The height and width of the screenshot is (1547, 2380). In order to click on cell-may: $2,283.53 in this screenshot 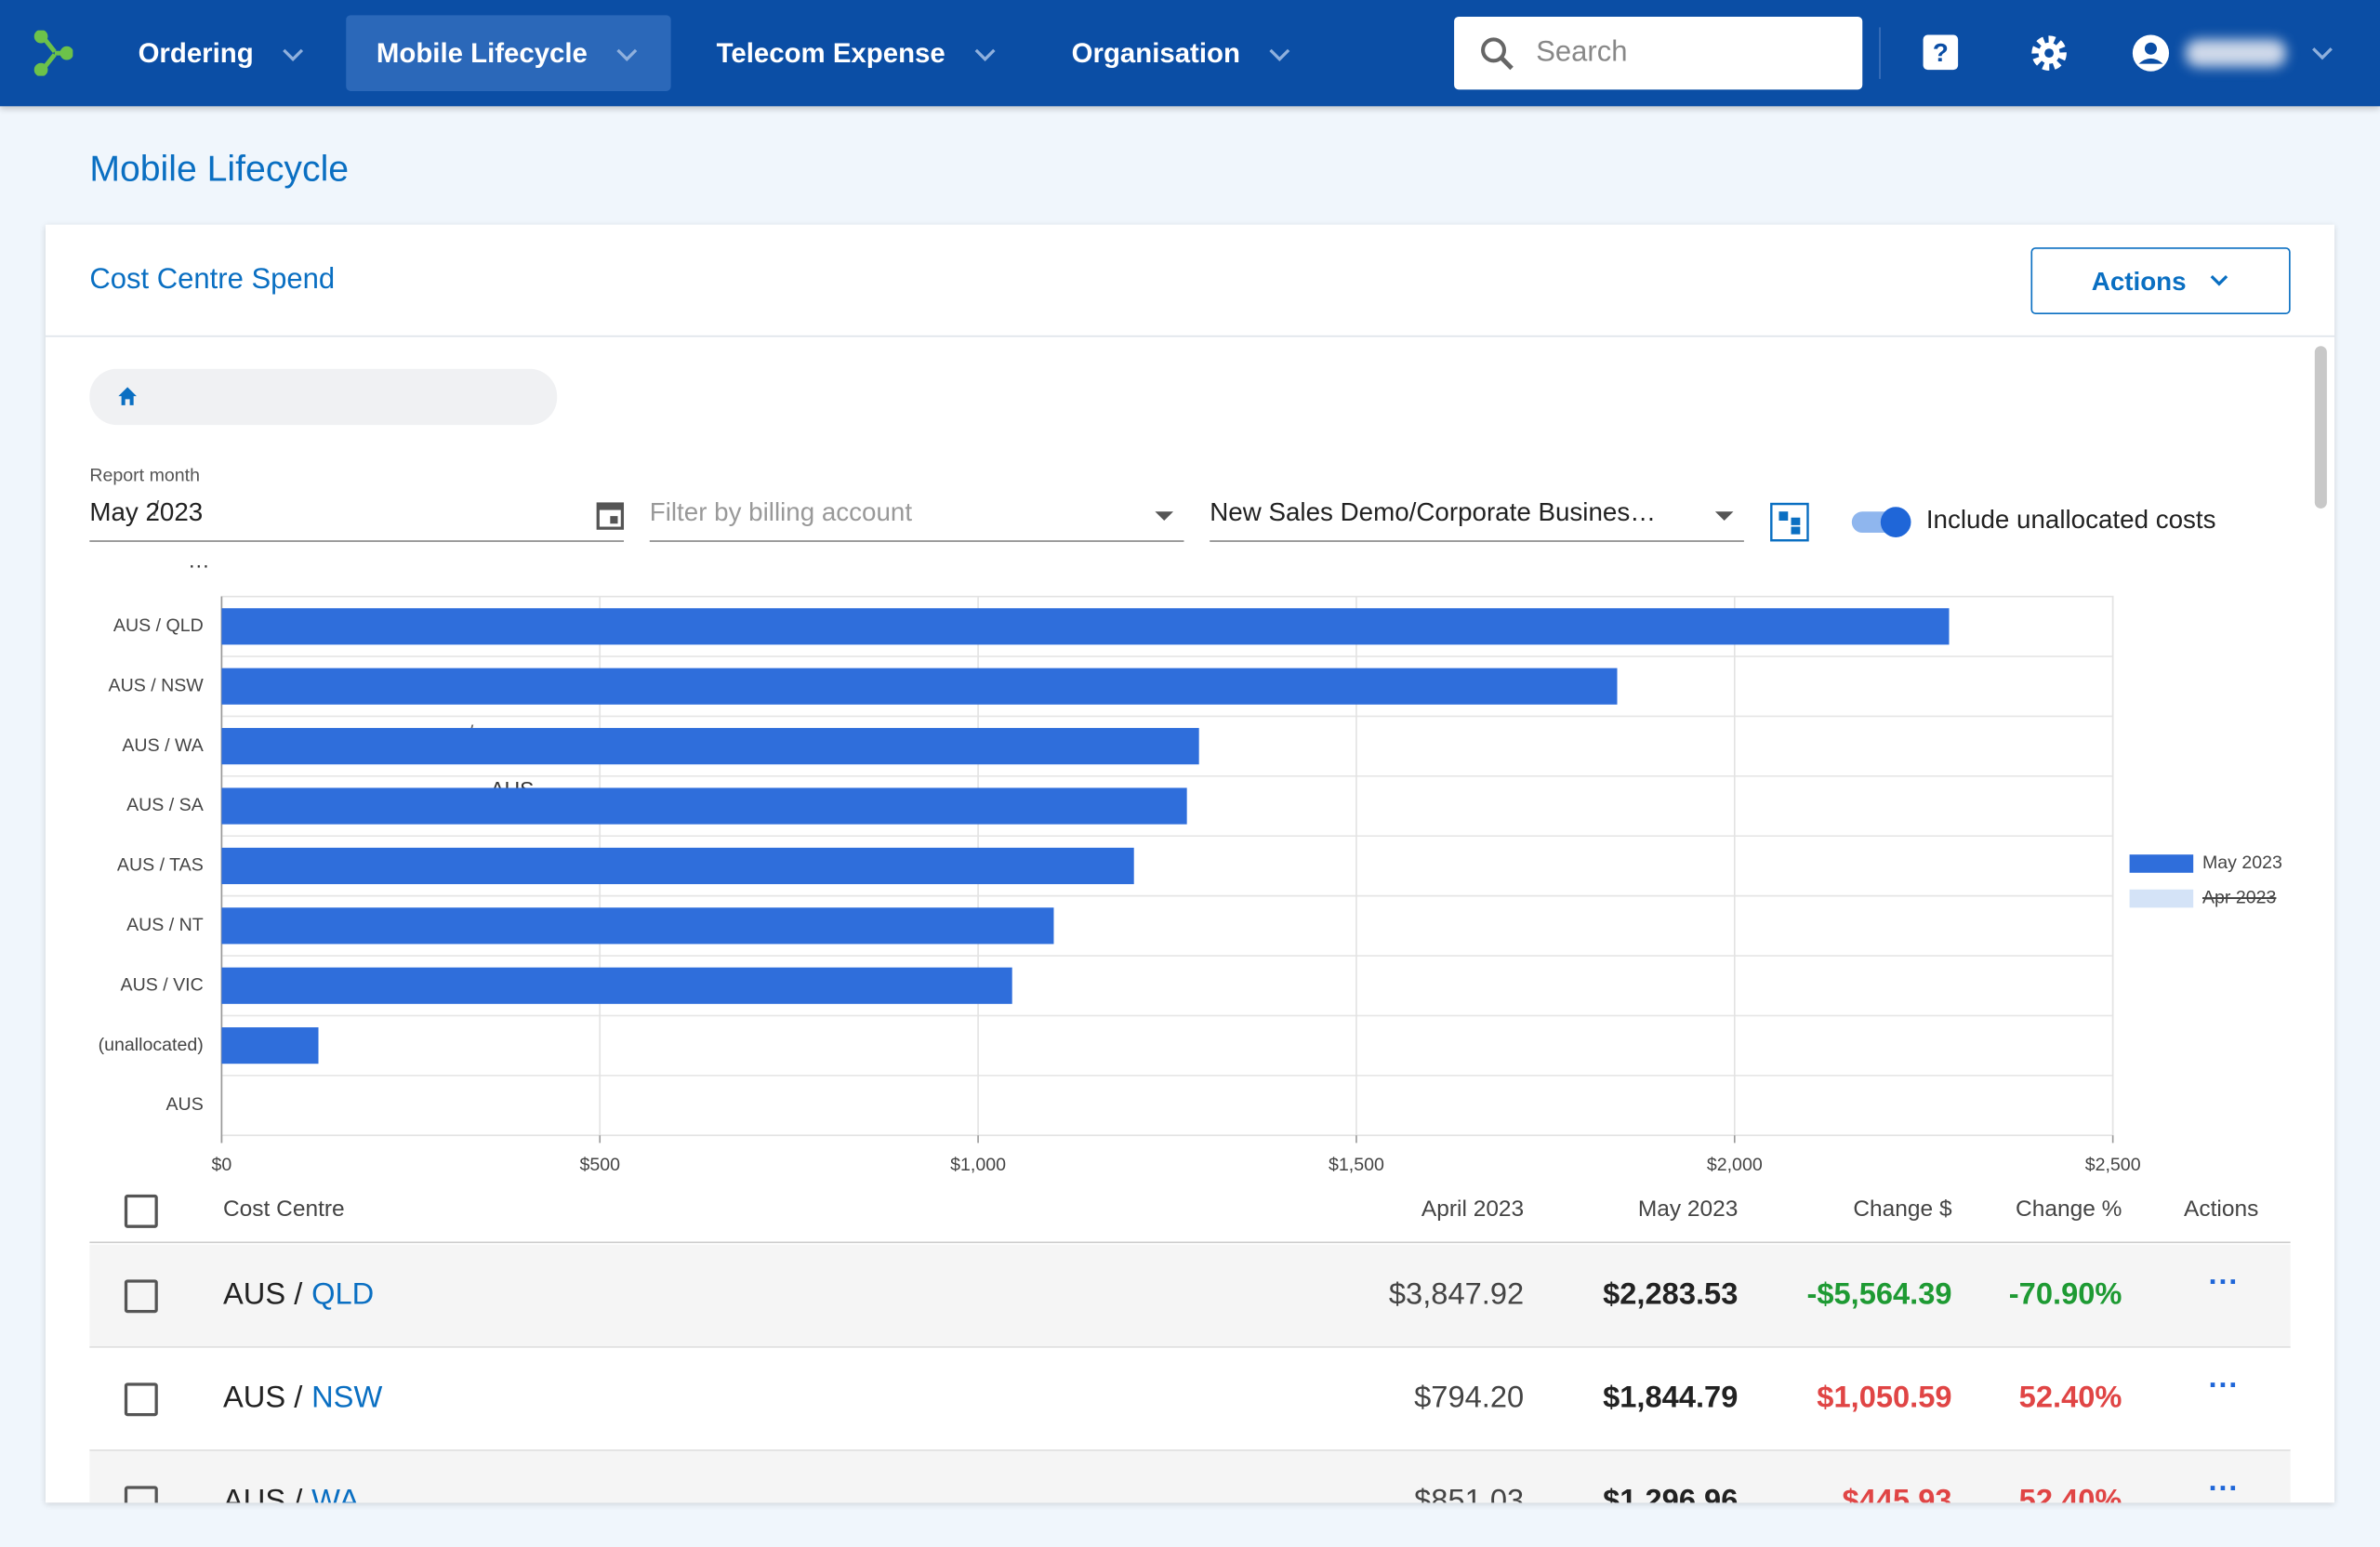, I will do `click(1671, 1294)`.